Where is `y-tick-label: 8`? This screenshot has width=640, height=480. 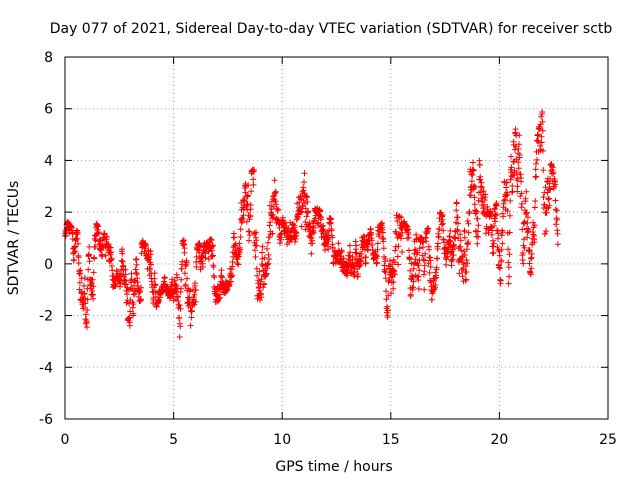 y-tick-label: 8 is located at coordinates (48, 58).